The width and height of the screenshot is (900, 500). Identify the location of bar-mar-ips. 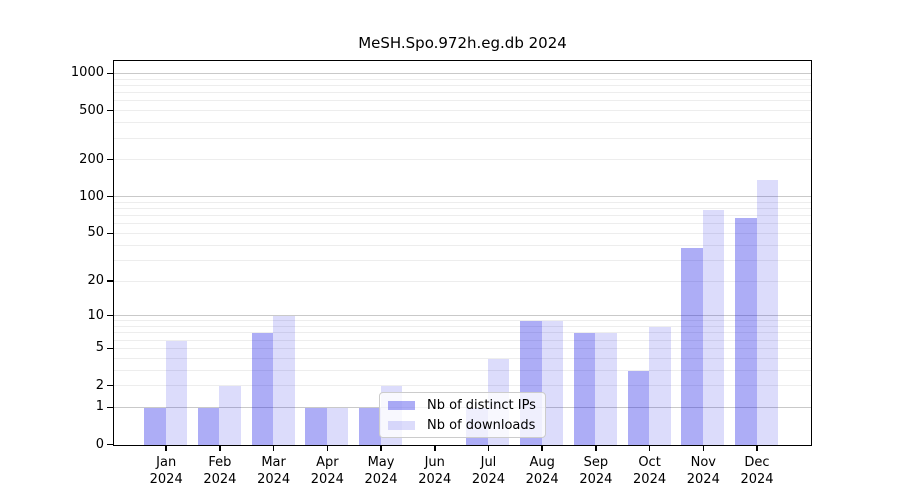
(262, 389).